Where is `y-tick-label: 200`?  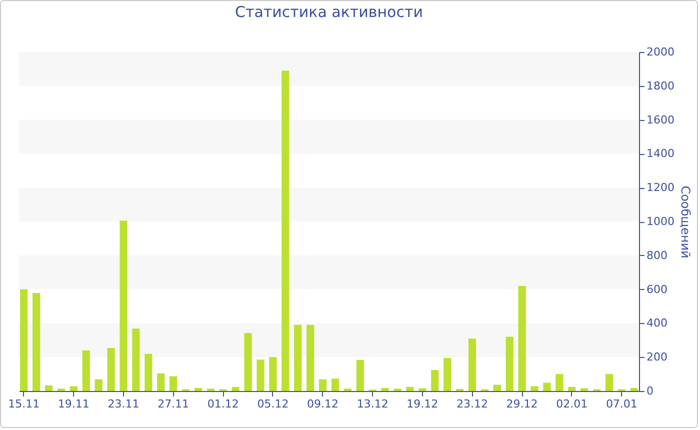 y-tick-label: 200 is located at coordinates (657, 357).